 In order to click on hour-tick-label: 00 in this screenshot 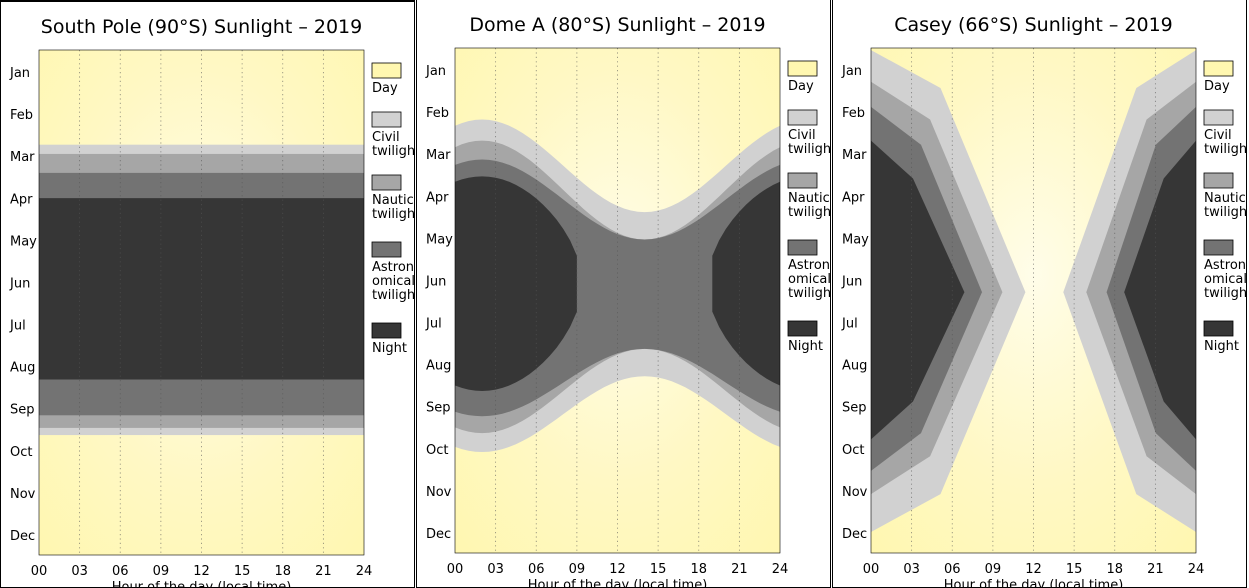, I will do `click(455, 569)`.